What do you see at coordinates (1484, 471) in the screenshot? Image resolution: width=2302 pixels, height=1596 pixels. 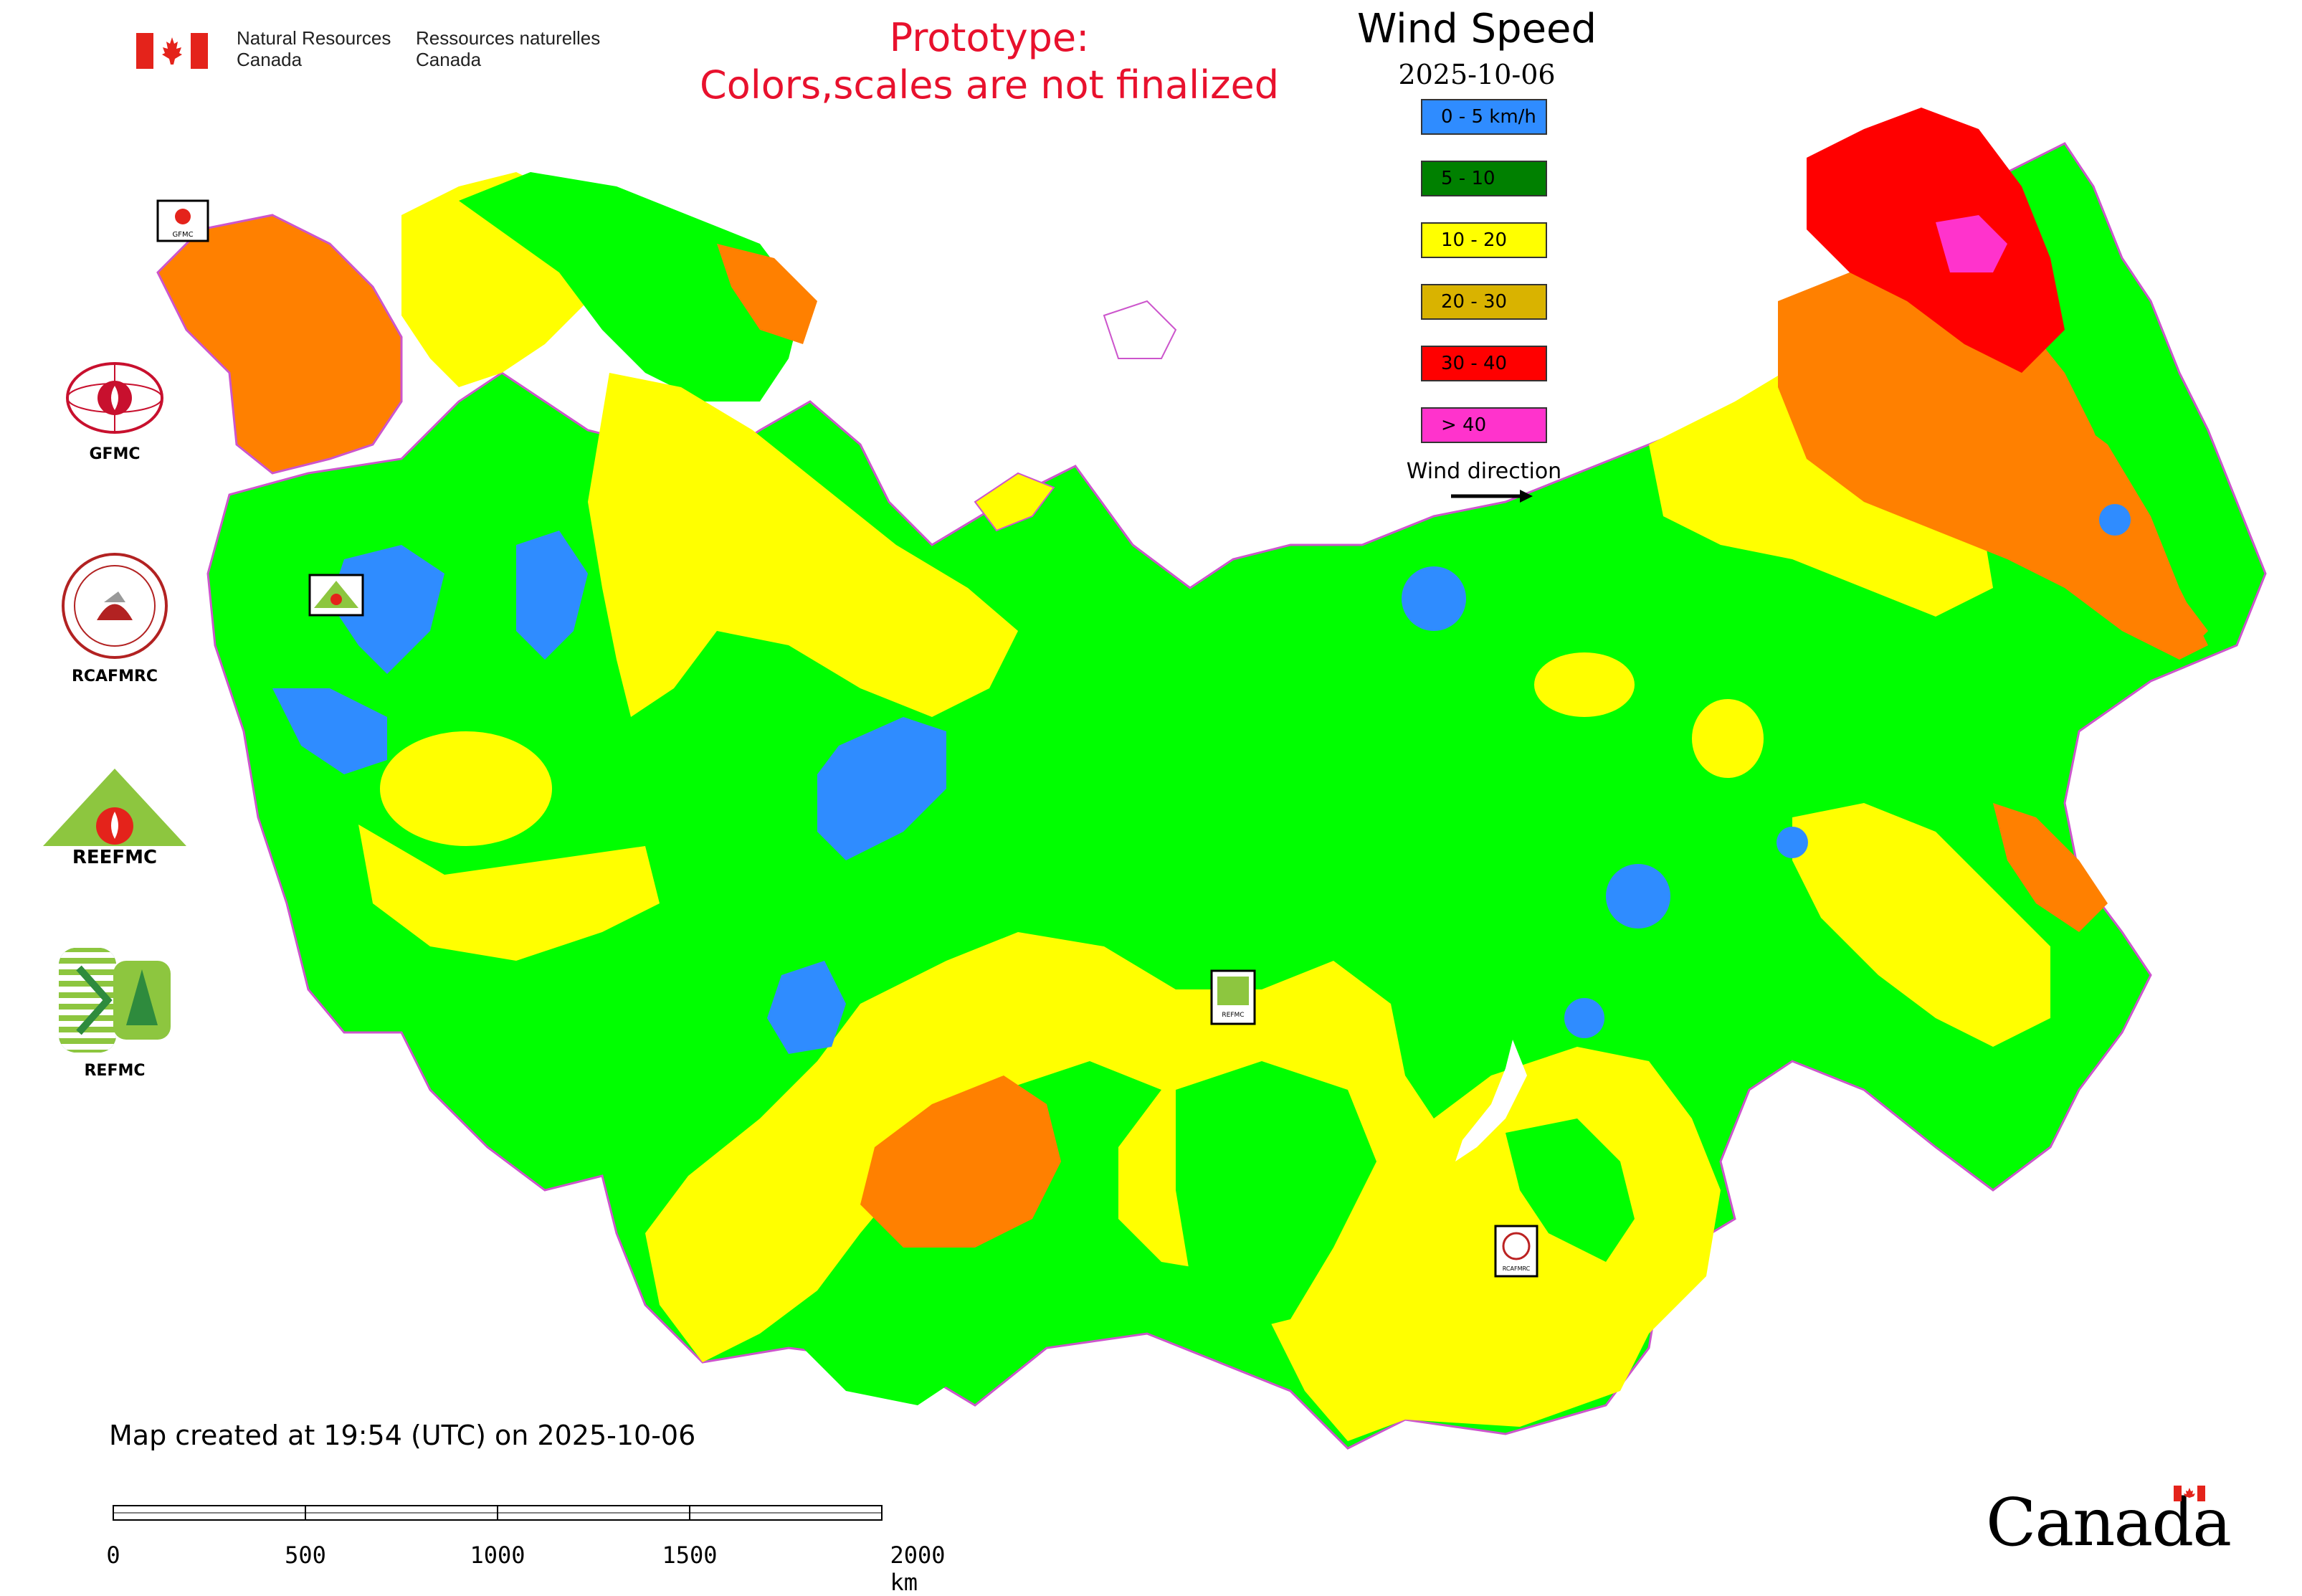 I see `wind-direction-label: Wind direction` at bounding box center [1484, 471].